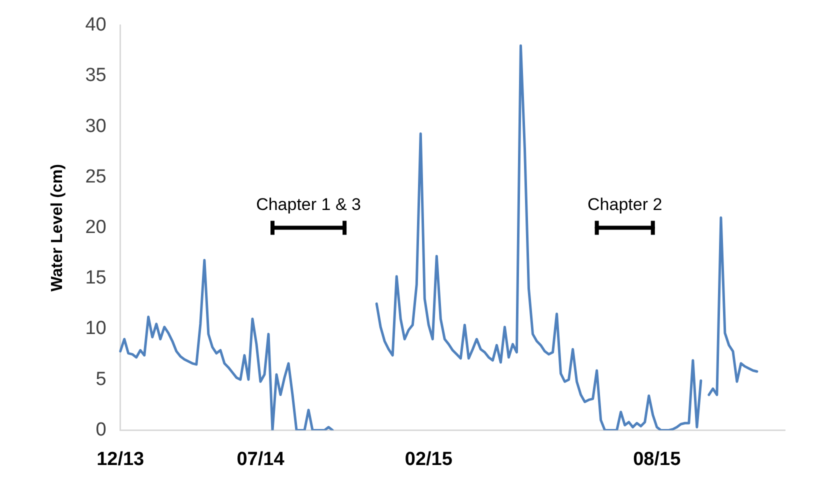 This screenshot has width=815, height=497. I want to click on x-tick-label: 12/13, so click(120, 459).